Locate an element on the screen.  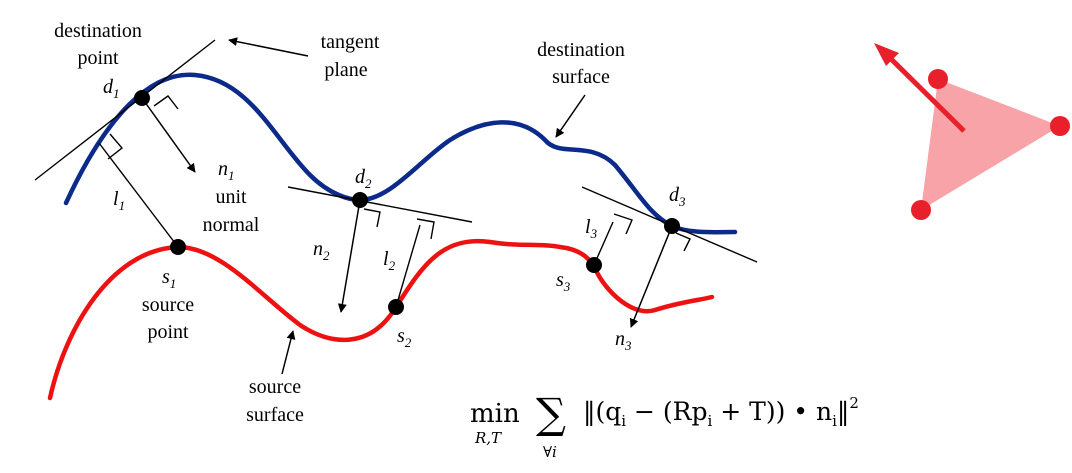
formula-min-subscript: R,T is located at coordinates (488, 438).